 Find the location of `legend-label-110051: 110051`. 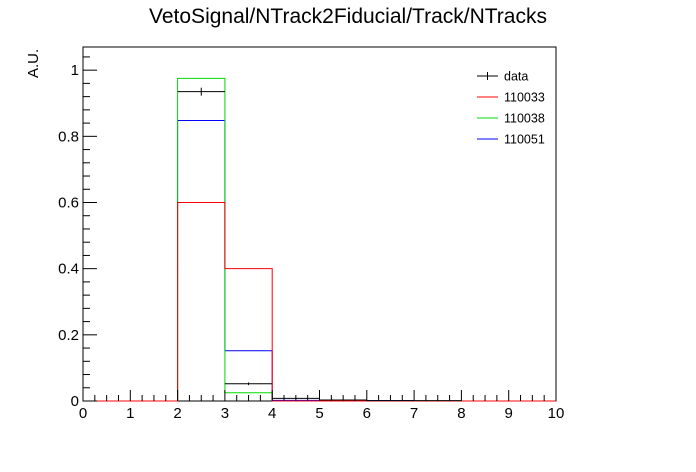

legend-label-110051: 110051 is located at coordinates (524, 140).